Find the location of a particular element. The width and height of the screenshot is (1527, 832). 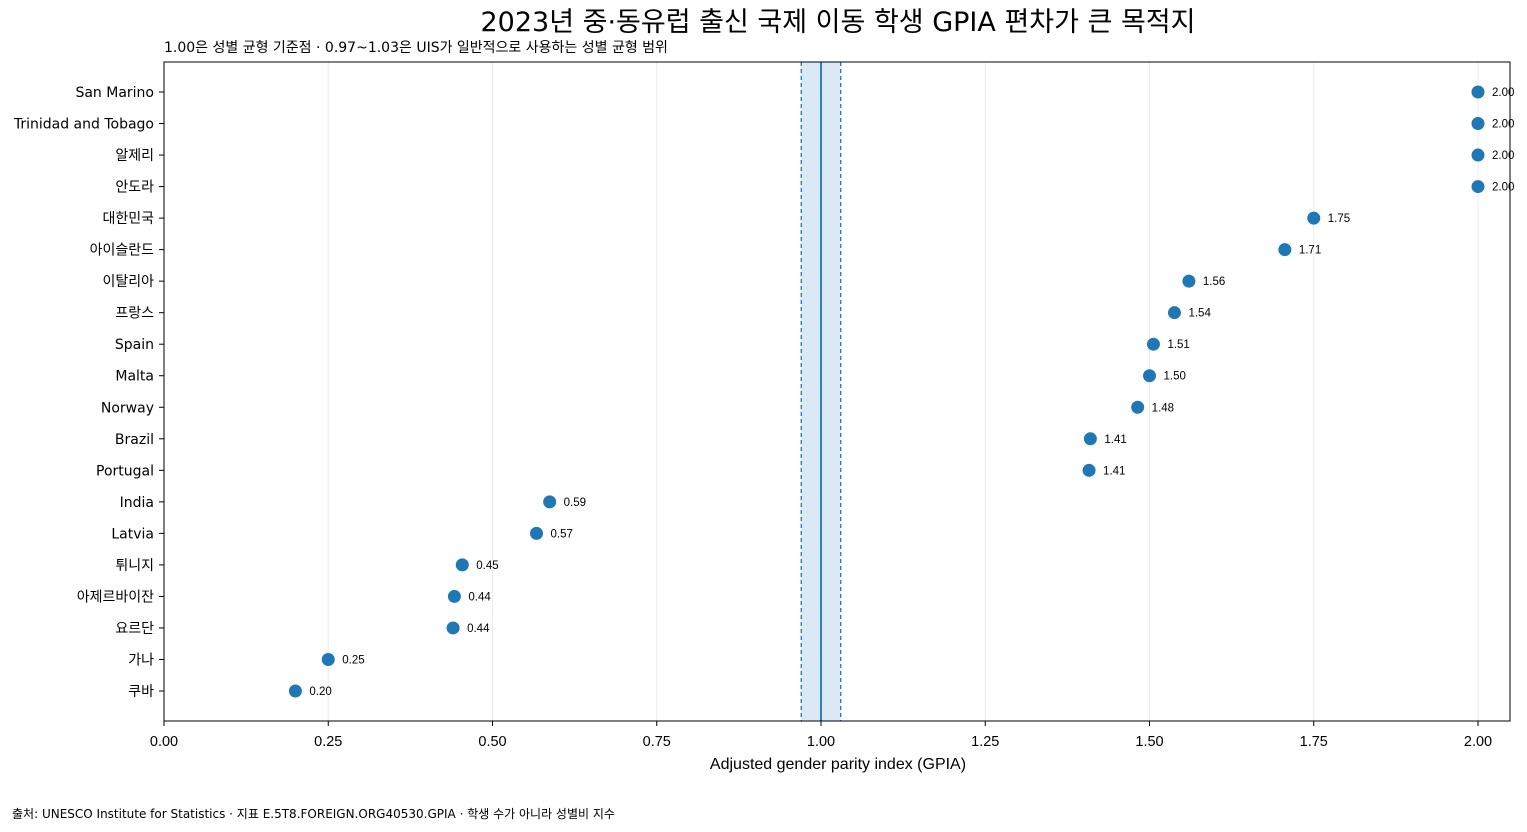

data-label: 1.51 is located at coordinates (1178, 345).